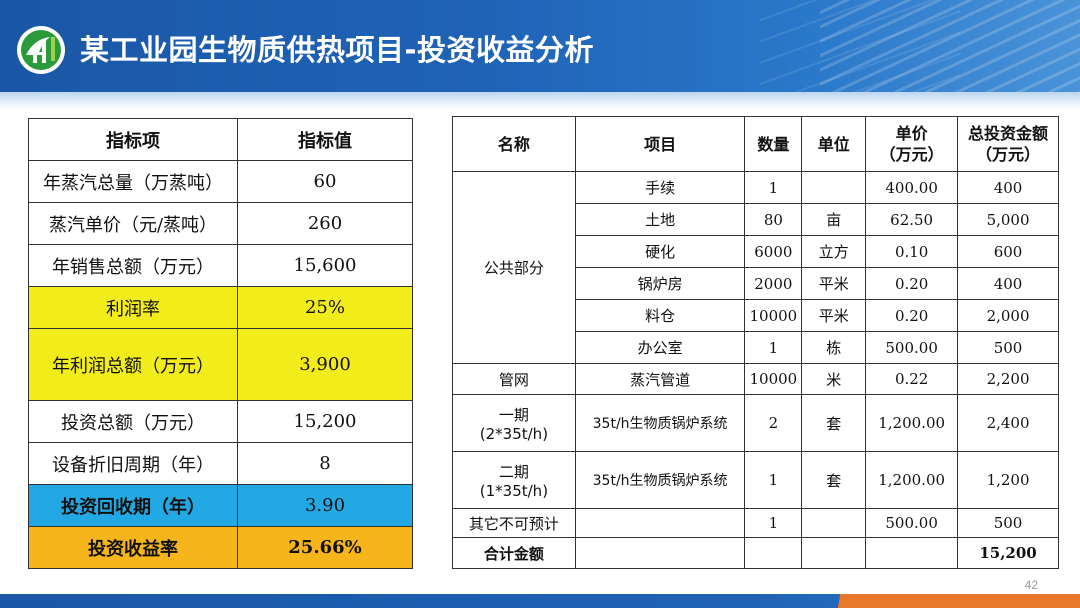  Describe the element at coordinates (660, 219) in the screenshot. I see `cell-item: 土地` at that location.